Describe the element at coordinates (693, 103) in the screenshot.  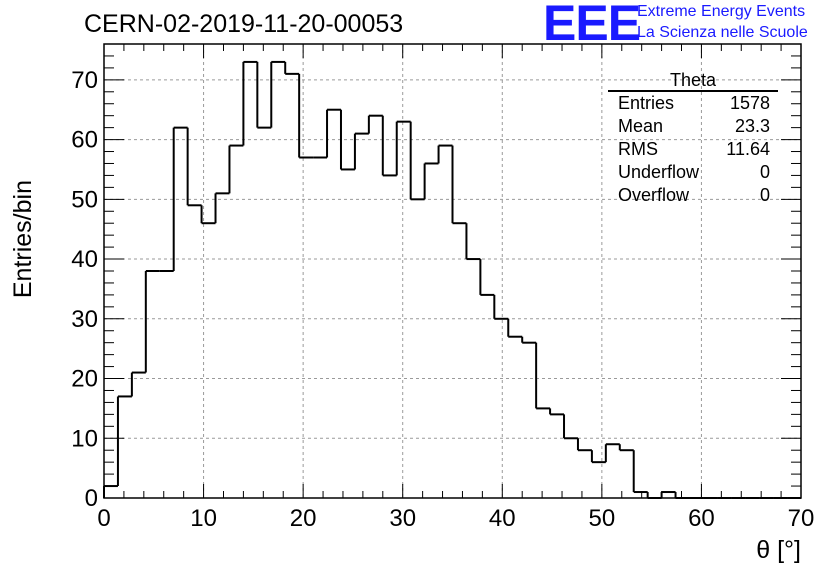
I see `stats-row-entries: Entries 1578` at that location.